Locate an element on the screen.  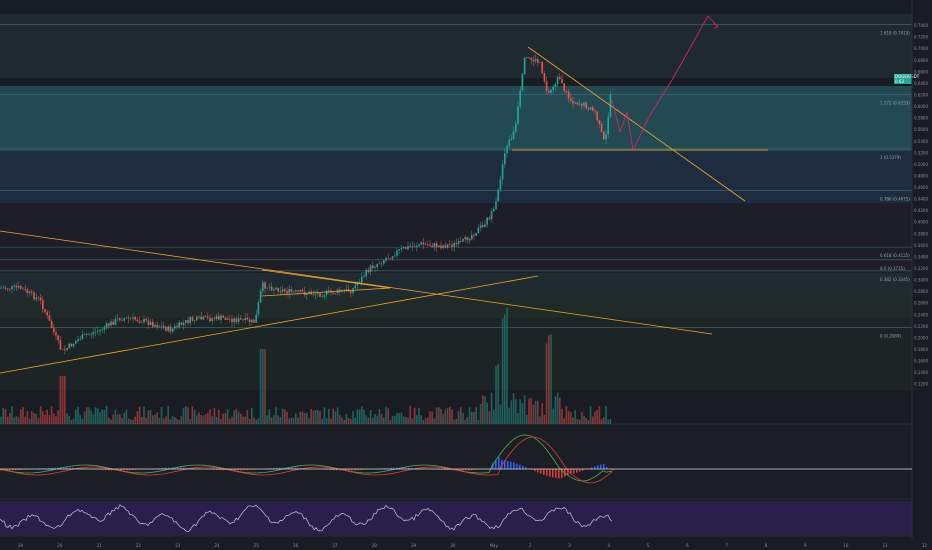
price-tag-pair: DOGE/USDT is located at coordinates (907, 76).